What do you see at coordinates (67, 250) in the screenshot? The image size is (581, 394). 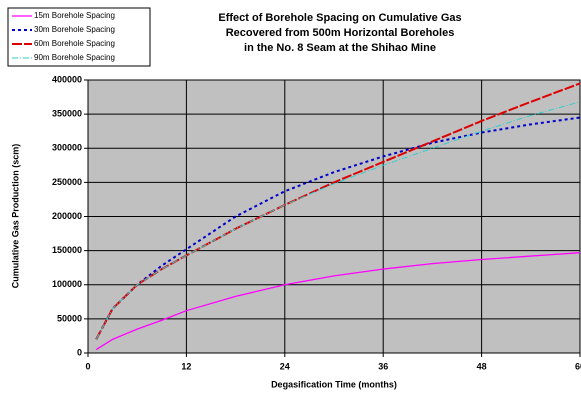 I see `y-tick-label: 150000` at bounding box center [67, 250].